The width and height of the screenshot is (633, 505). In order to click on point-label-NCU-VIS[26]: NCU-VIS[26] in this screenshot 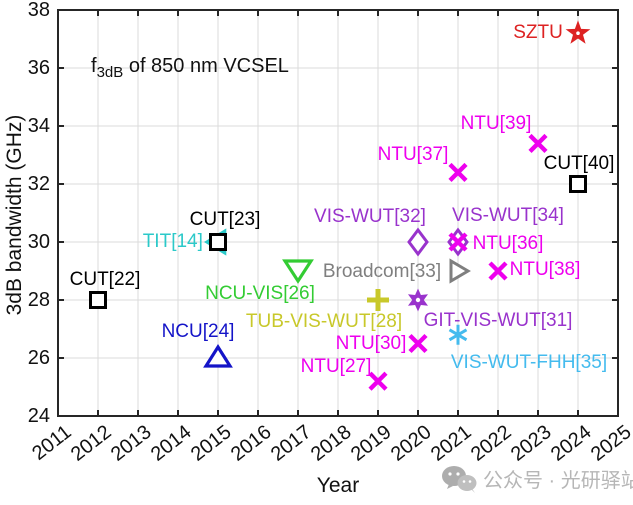, I will do `click(260, 293)`.